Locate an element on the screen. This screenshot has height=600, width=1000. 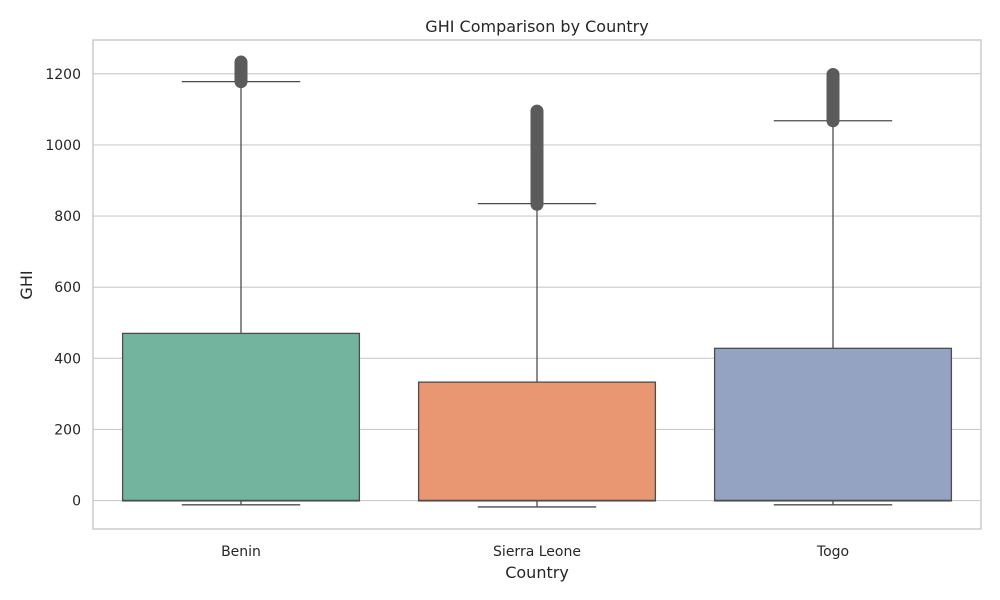
outliers-sierra-leone is located at coordinates (537, 157).